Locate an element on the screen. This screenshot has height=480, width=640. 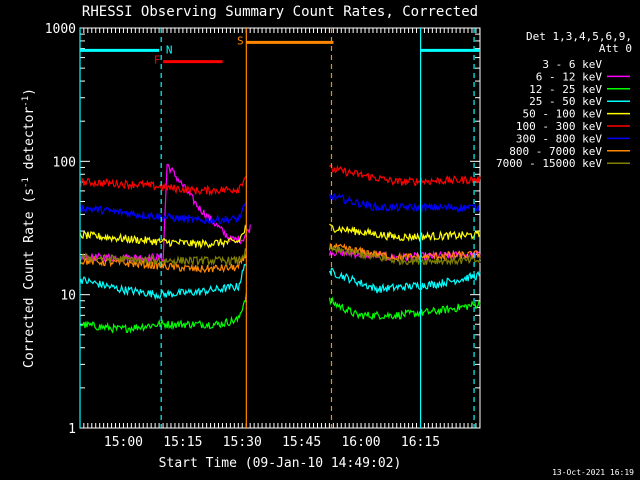
x-tick-label: 16:15 is located at coordinates (420, 442).